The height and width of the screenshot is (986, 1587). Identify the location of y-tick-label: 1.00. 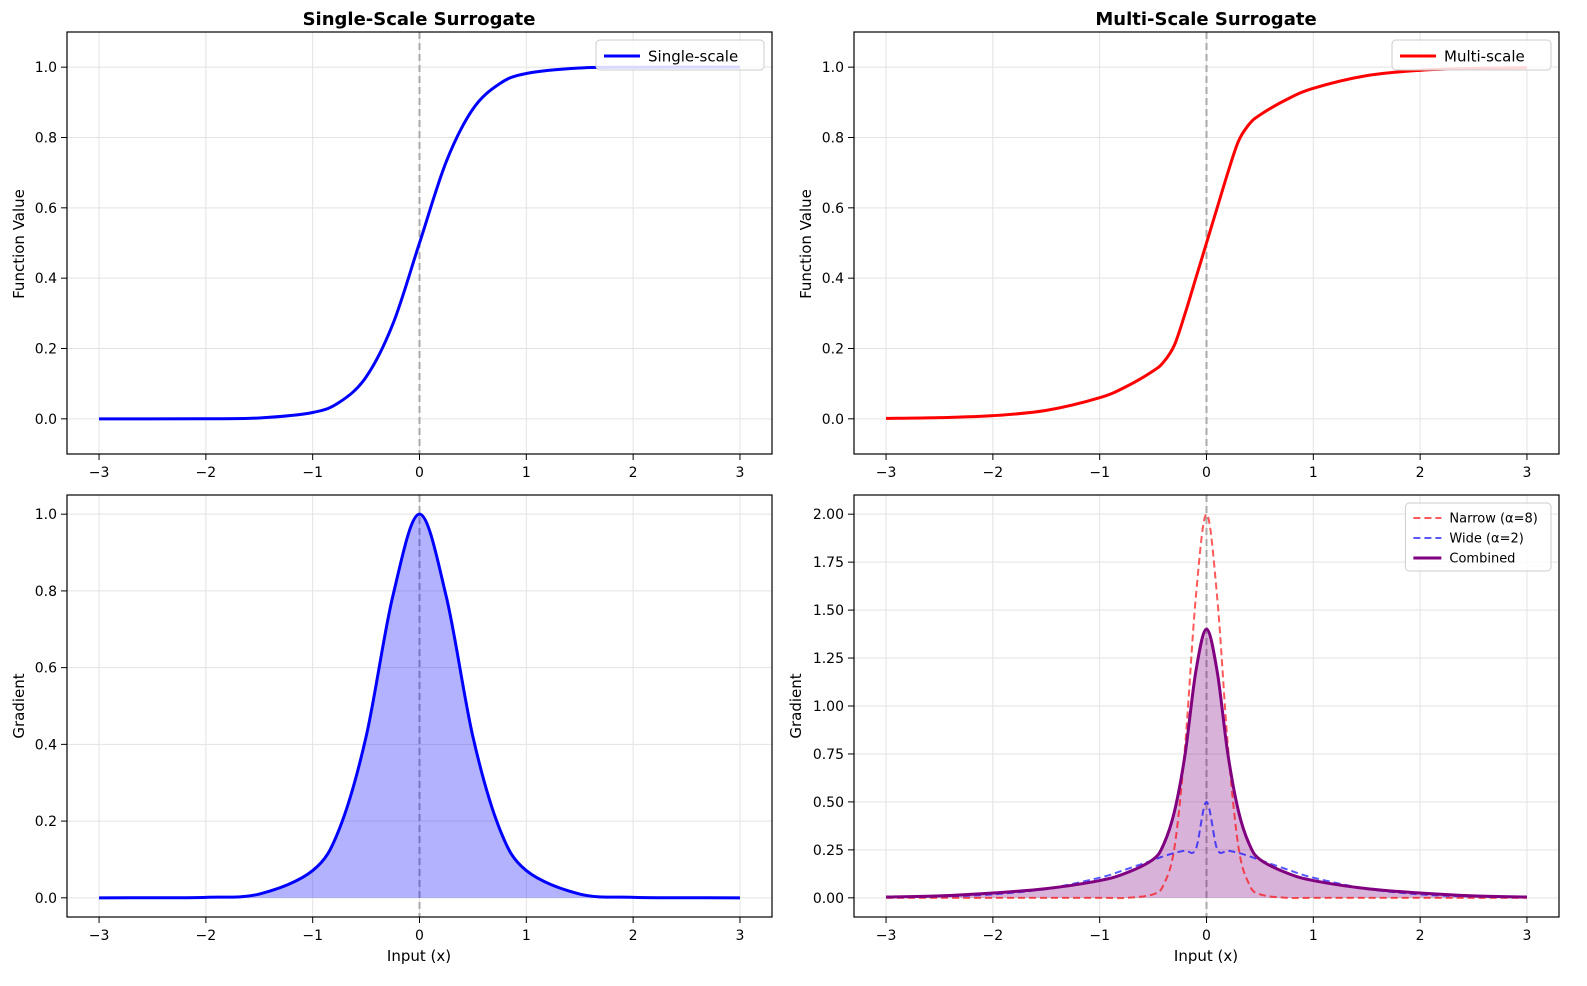
(828, 707).